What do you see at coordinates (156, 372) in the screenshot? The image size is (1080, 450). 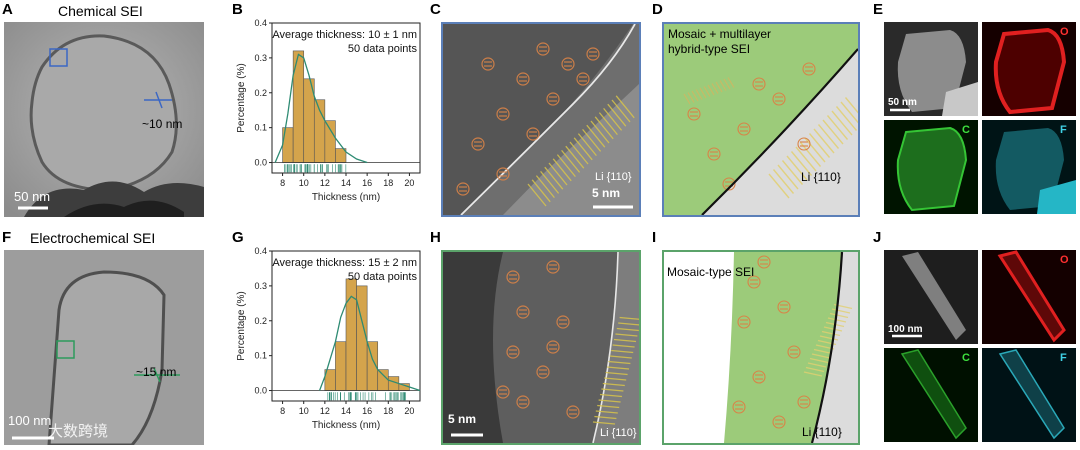 I see `panel-f-thickness-label: ~15 nm` at bounding box center [156, 372].